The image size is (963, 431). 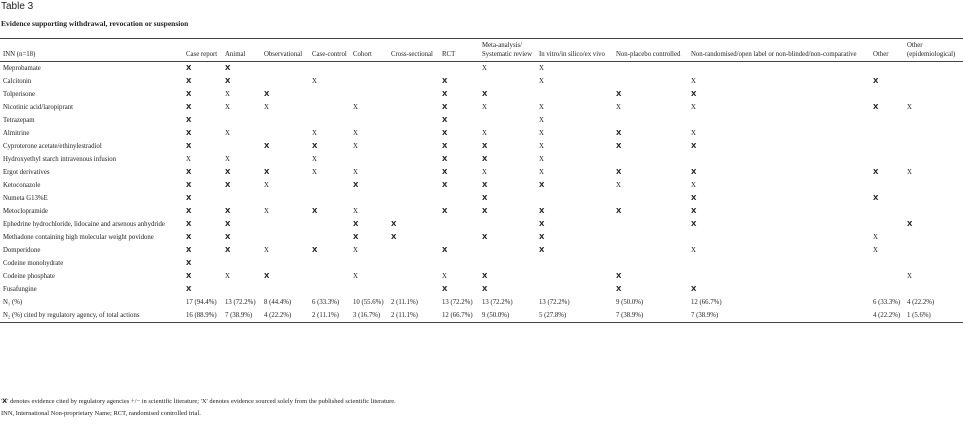 I want to click on row-label: Fusafungine, so click(x=20, y=289).